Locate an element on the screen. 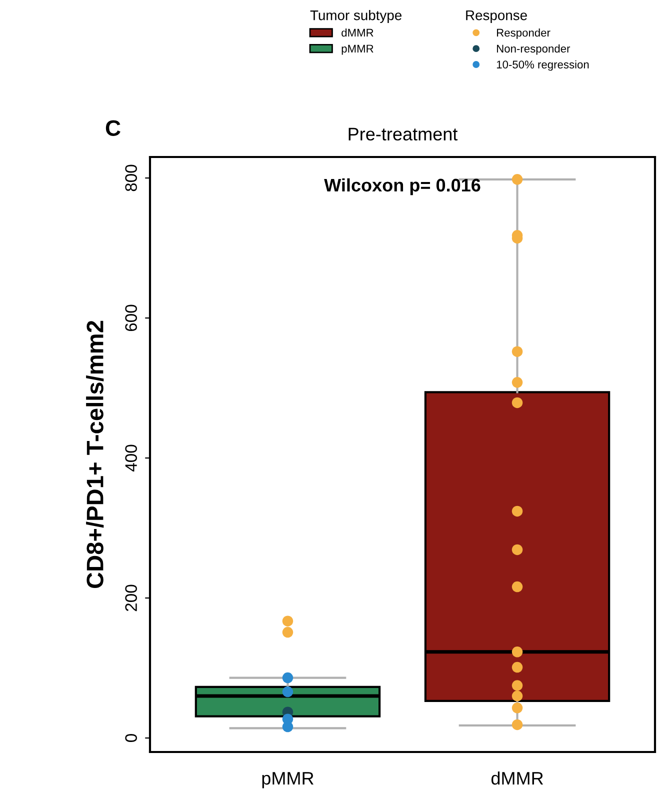 This screenshot has width=667, height=800. annotation: Wilcoxon p= 0.016 is located at coordinates (402, 187).